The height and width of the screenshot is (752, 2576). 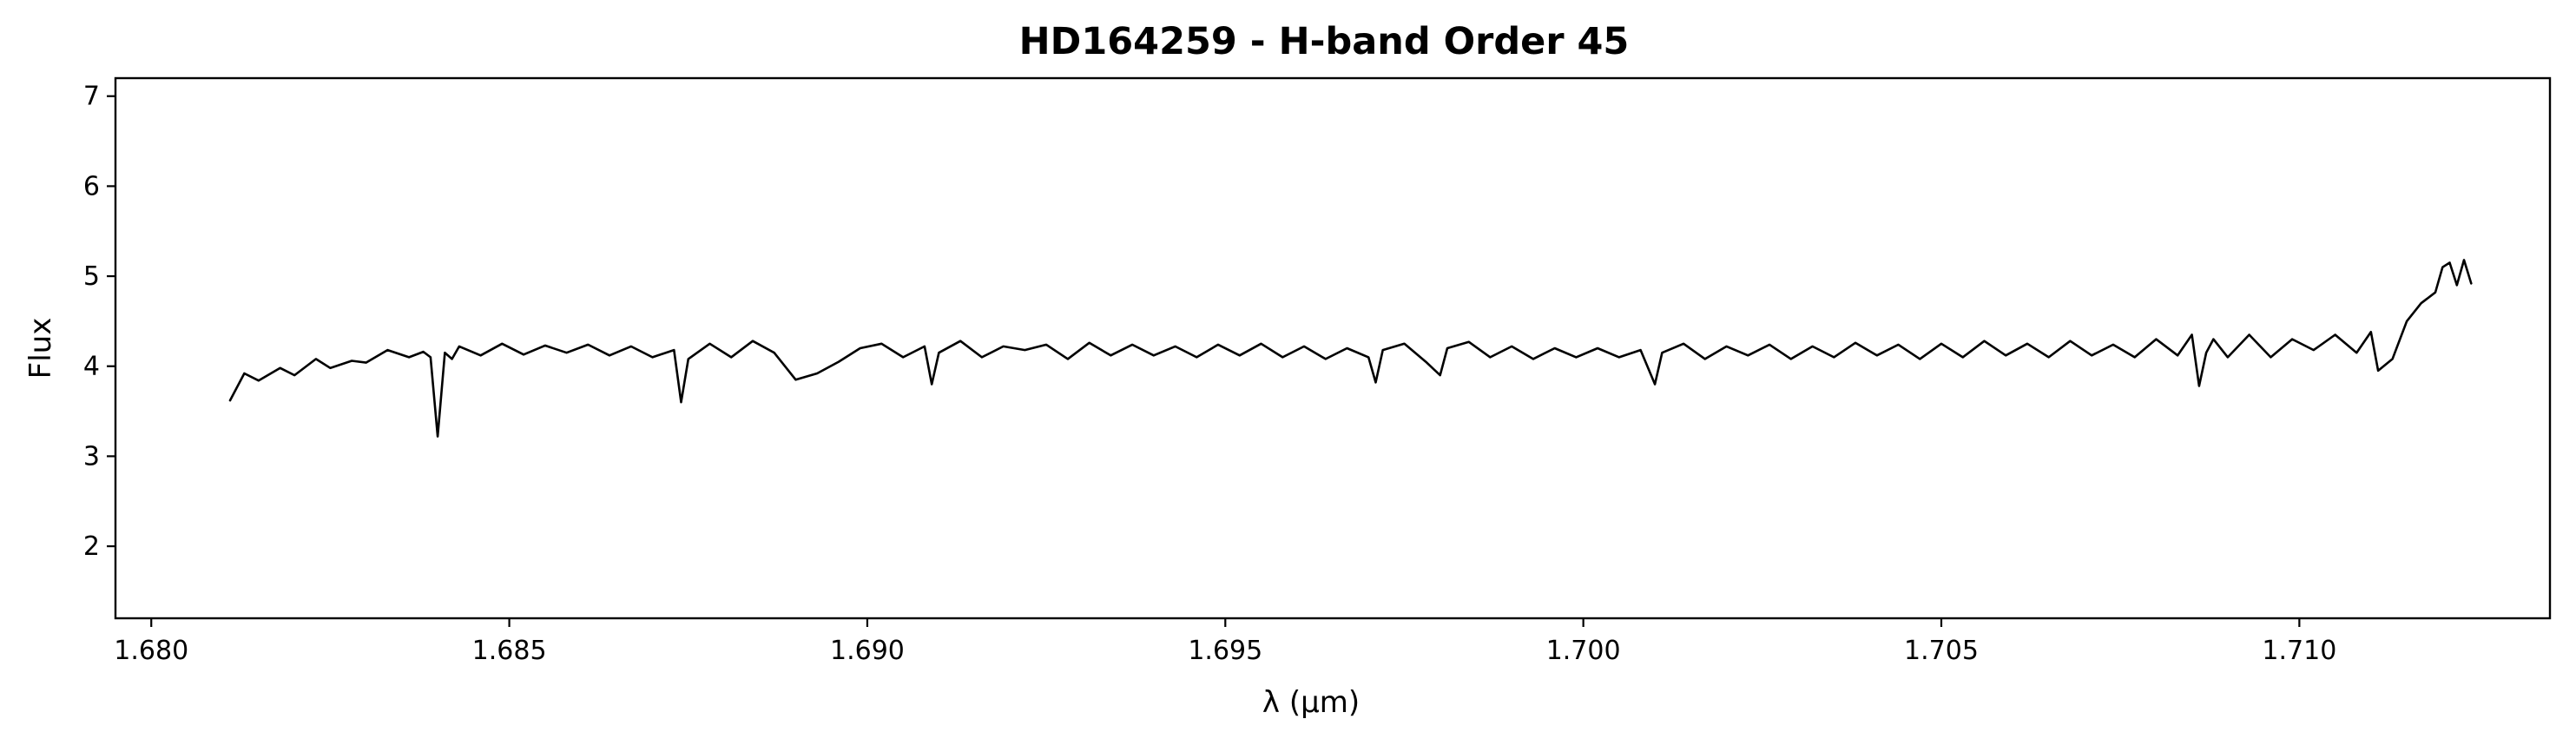 What do you see at coordinates (91, 456) in the screenshot?
I see `y-tick-label: 3` at bounding box center [91, 456].